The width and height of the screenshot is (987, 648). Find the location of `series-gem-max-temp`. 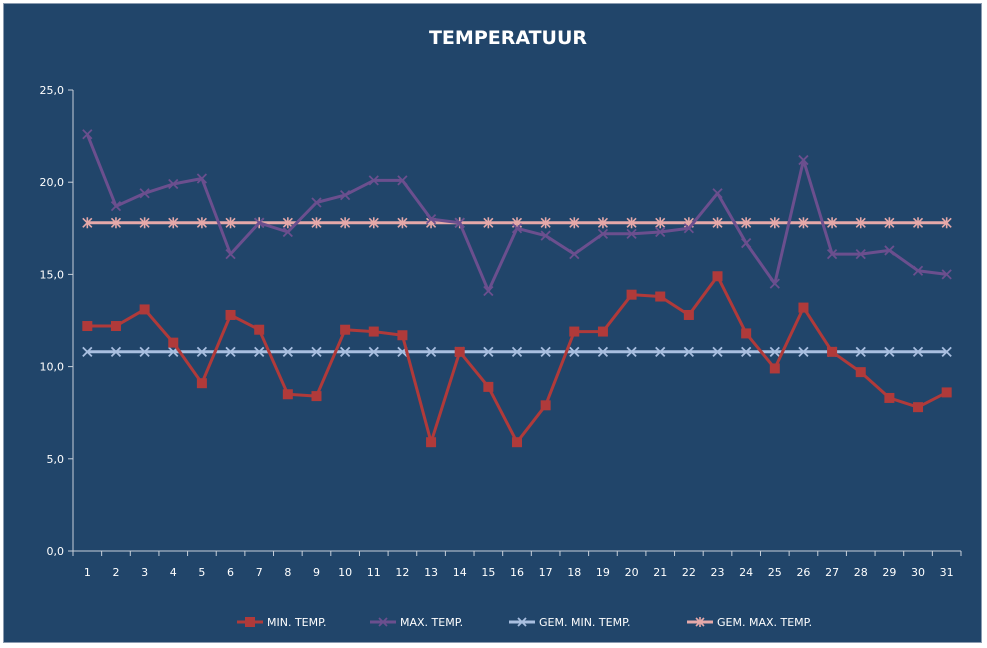

series-gem-max-temp is located at coordinates (517, 223).